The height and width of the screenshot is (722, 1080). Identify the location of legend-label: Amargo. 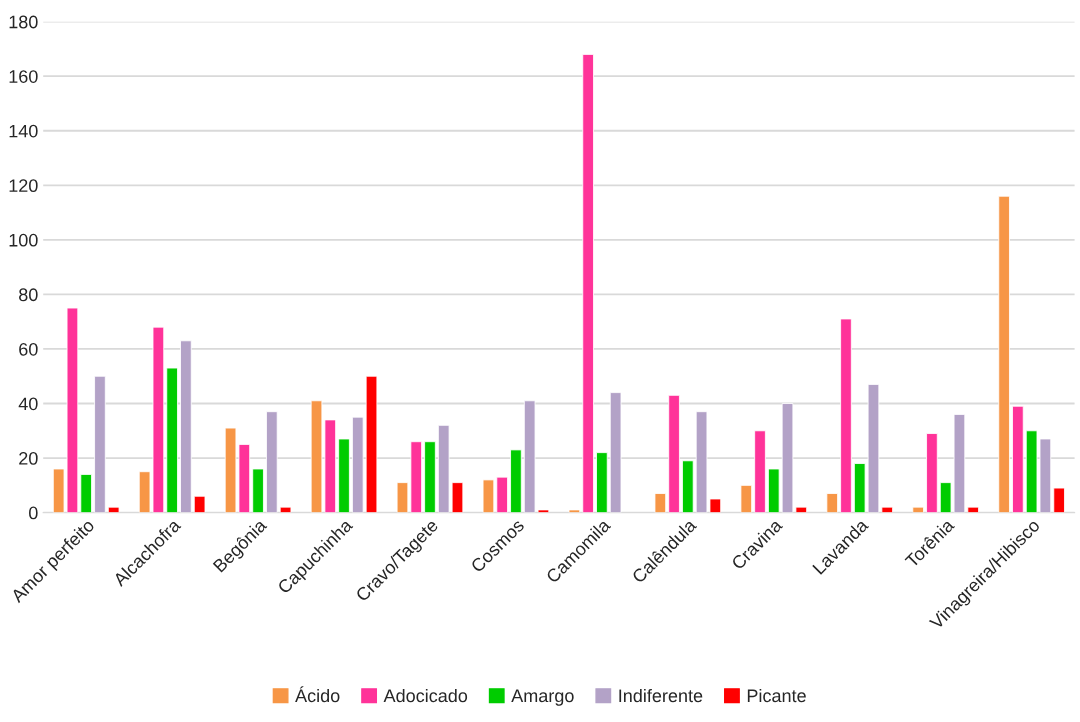
(542, 697).